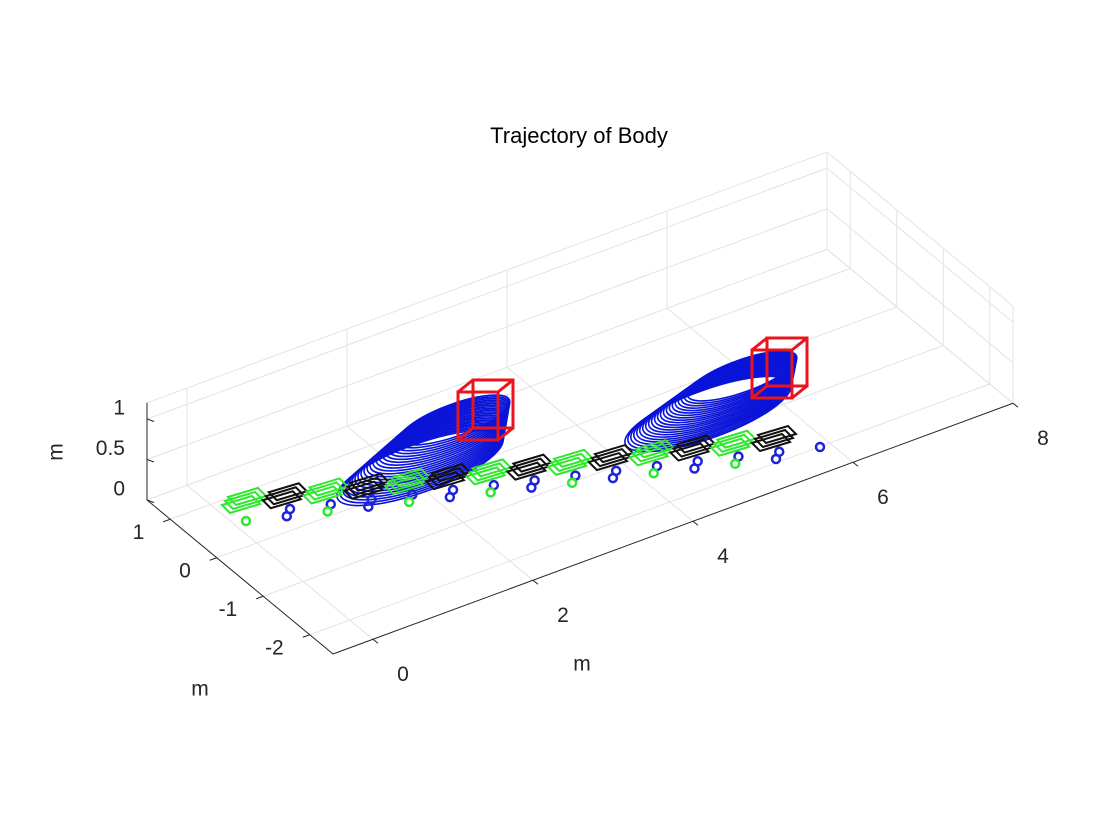 The image size is (1120, 840). I want to click on z-axis-label: m, so click(56, 452).